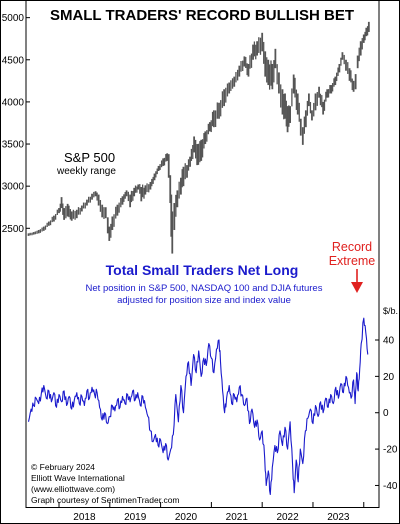 This screenshot has width=400, height=524. Describe the element at coordinates (211, 512) in the screenshot. I see `x-axis: 2018 2019 2020 2021 2022 2023` at that location.